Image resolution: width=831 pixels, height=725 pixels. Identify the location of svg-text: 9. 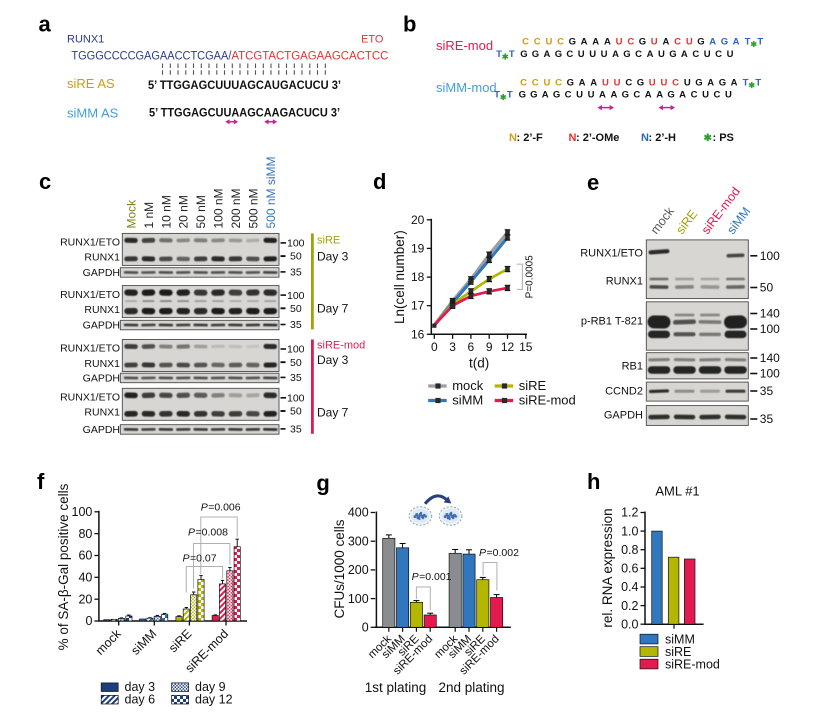
(489, 347).